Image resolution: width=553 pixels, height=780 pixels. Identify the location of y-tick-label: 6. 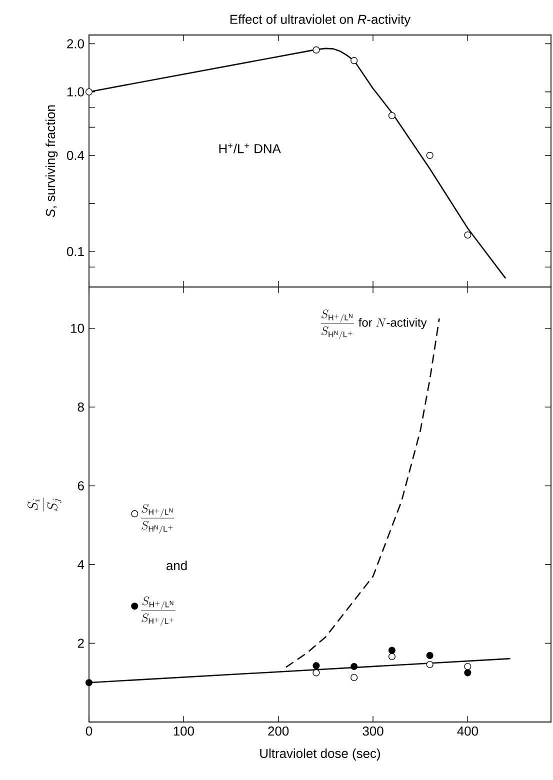
(81, 485).